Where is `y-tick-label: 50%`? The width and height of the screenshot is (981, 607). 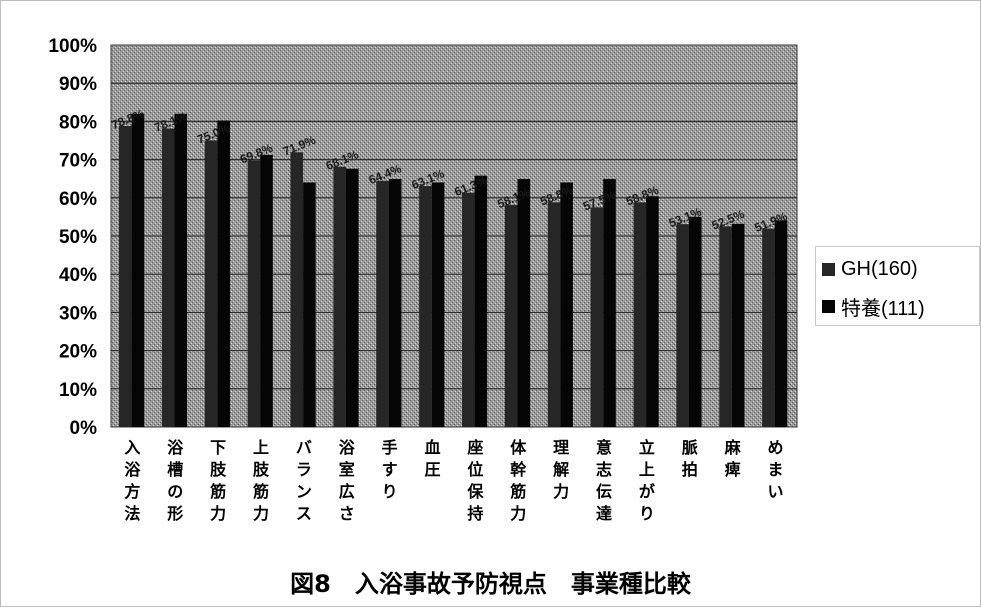
y-tick-label: 50% is located at coordinates (78, 237).